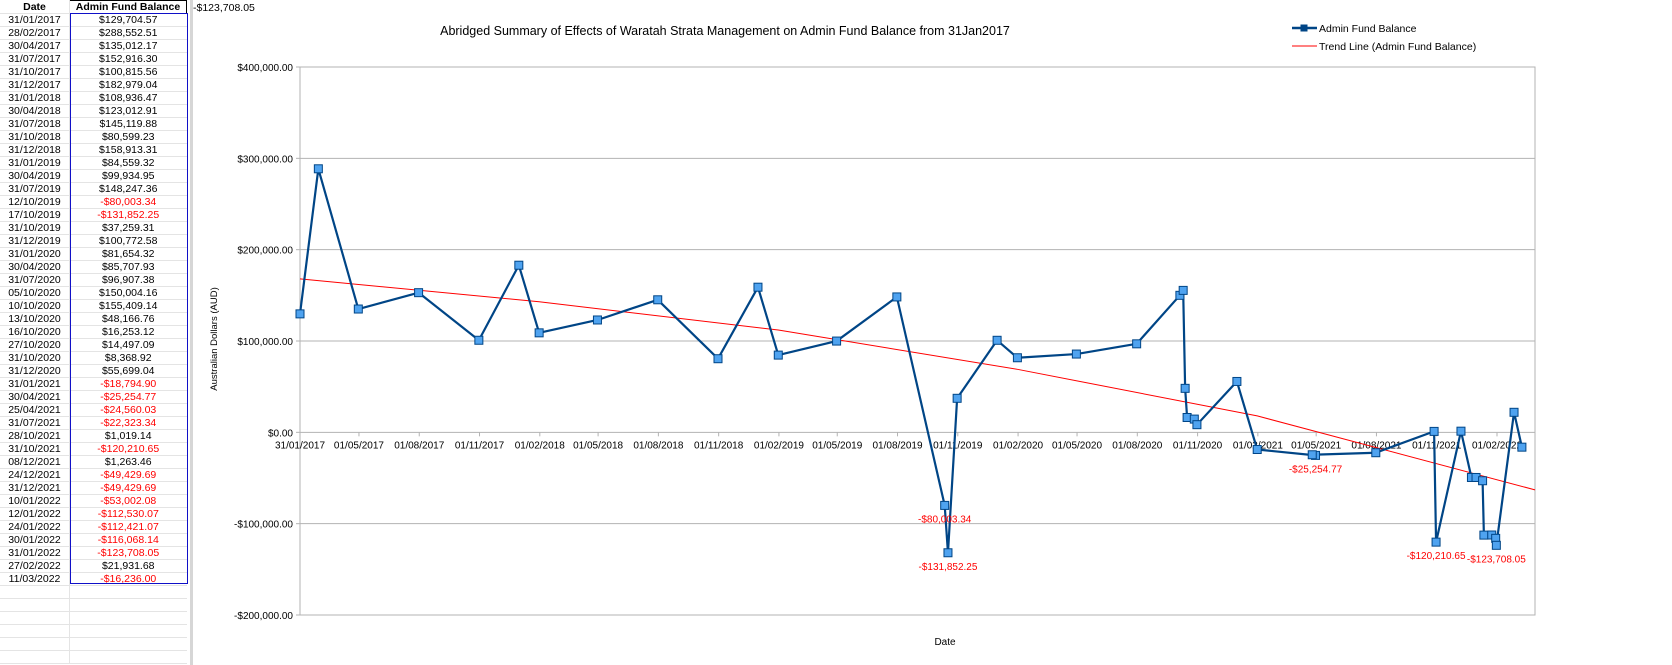 Image resolution: width=1672 pixels, height=665 pixels. What do you see at coordinates (128, 202) in the screenshot?
I see `cell-balance: -$80,003.34` at bounding box center [128, 202].